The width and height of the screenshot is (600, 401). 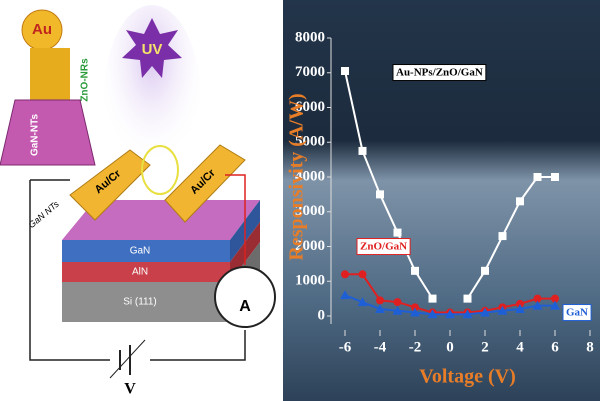 I want to click on nt-layer, so click(x=161, y=220).